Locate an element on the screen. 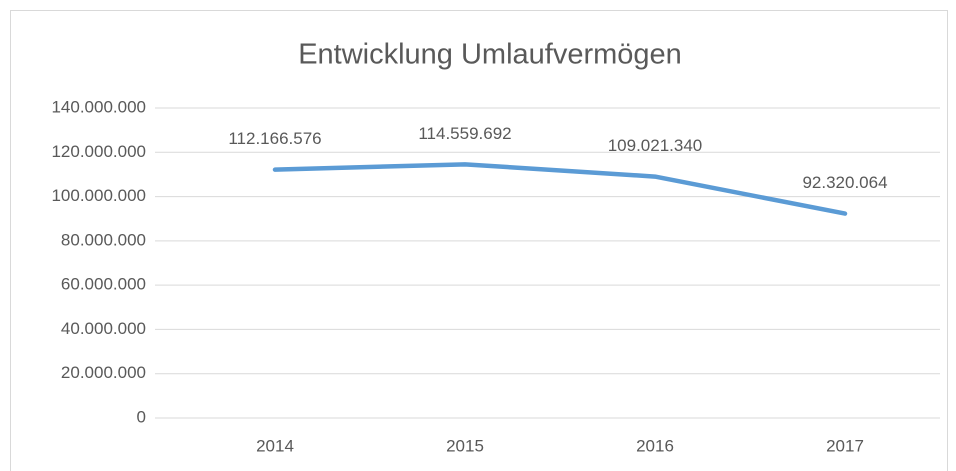 Image resolution: width=956 pixels, height=471 pixels. y-tick-label: 120.000.000 is located at coordinates (98, 151).